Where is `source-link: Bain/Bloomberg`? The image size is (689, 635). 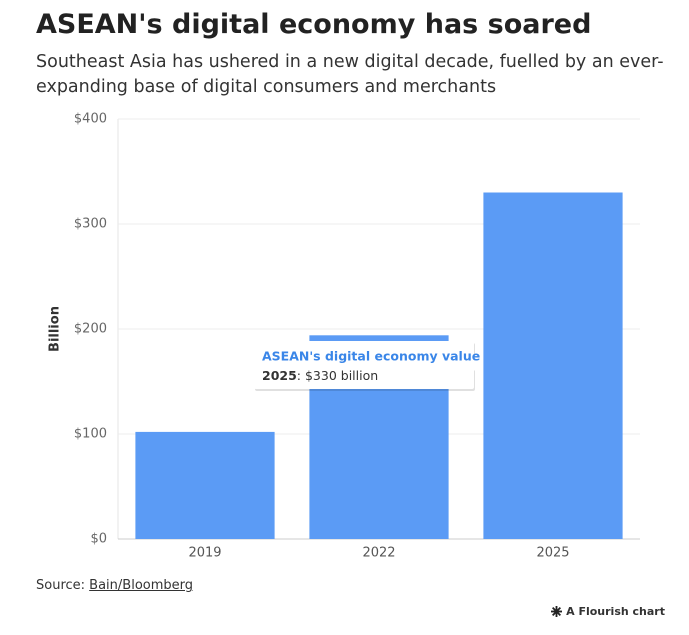
source-link: Bain/Bloomberg is located at coordinates (141, 585).